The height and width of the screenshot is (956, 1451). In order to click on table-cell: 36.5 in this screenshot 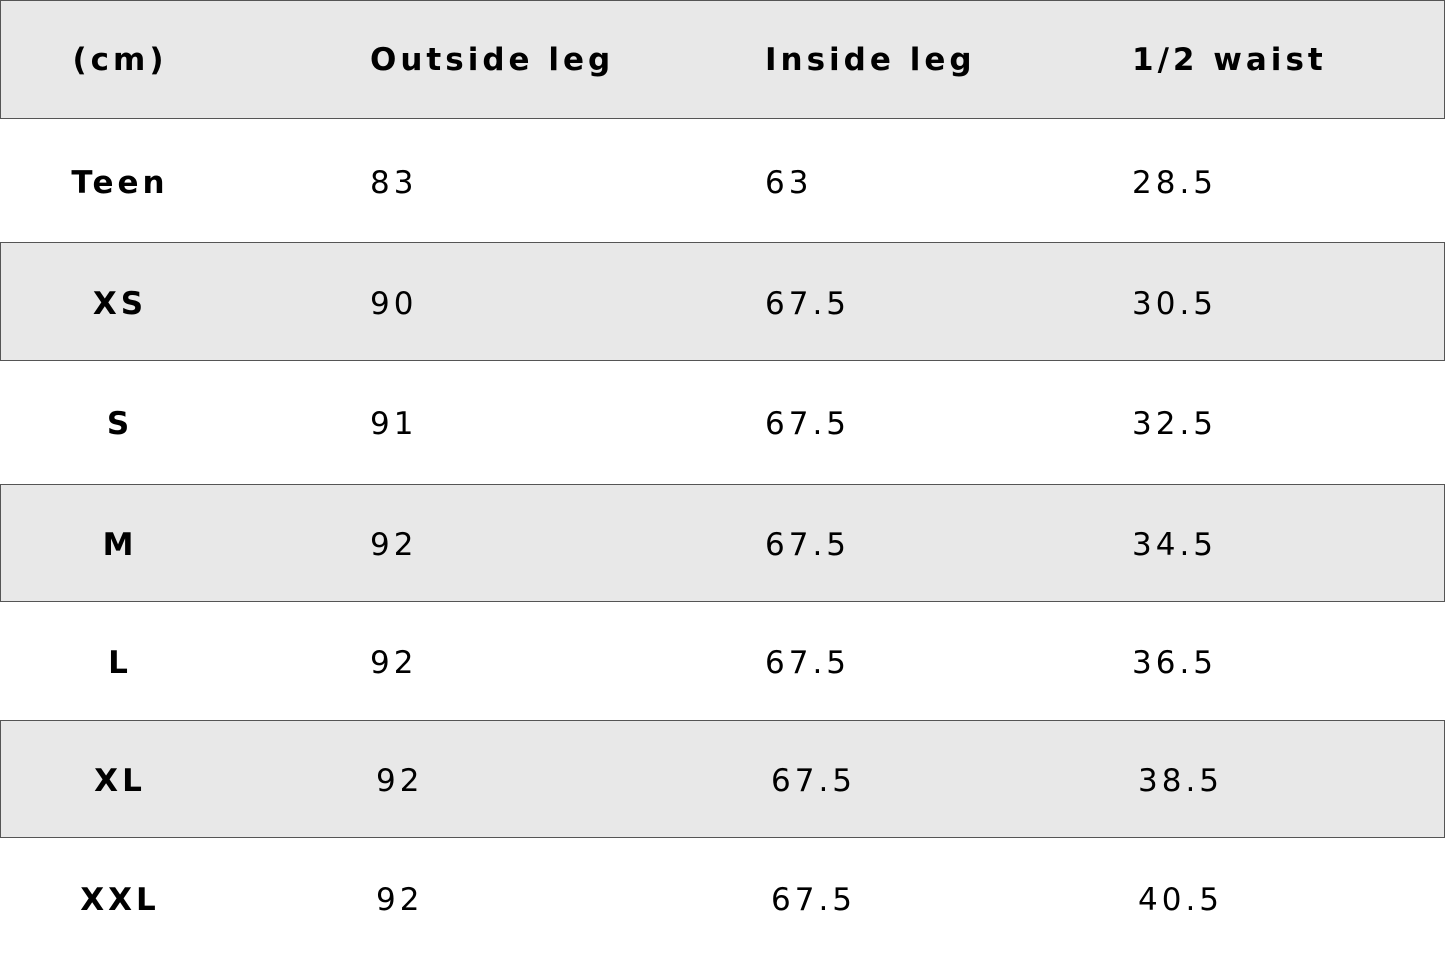, I will do `click(1175, 663)`.